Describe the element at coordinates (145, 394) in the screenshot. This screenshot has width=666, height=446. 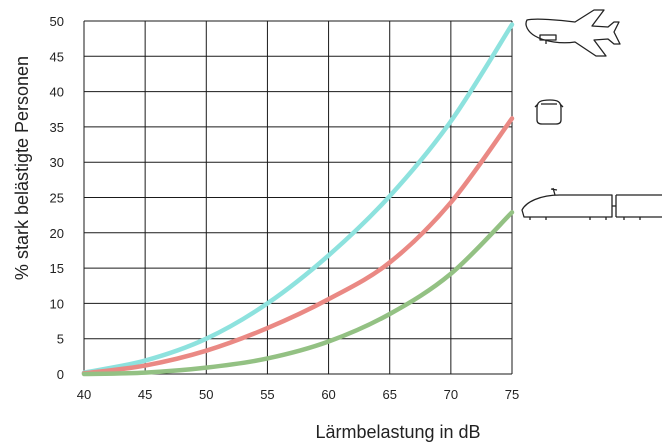
I see `x-tick-label: 45` at that location.